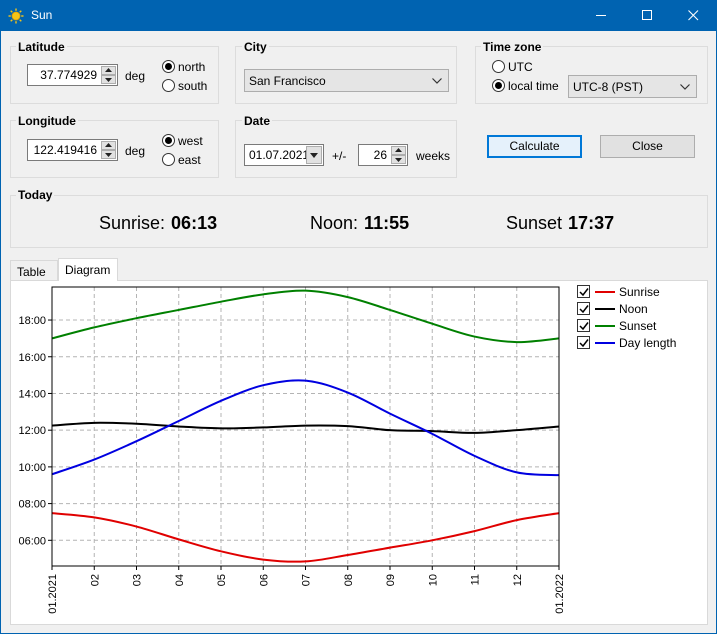 Image resolution: width=717 pixels, height=634 pixels. I want to click on x-tick-label: 08, so click(349, 580).